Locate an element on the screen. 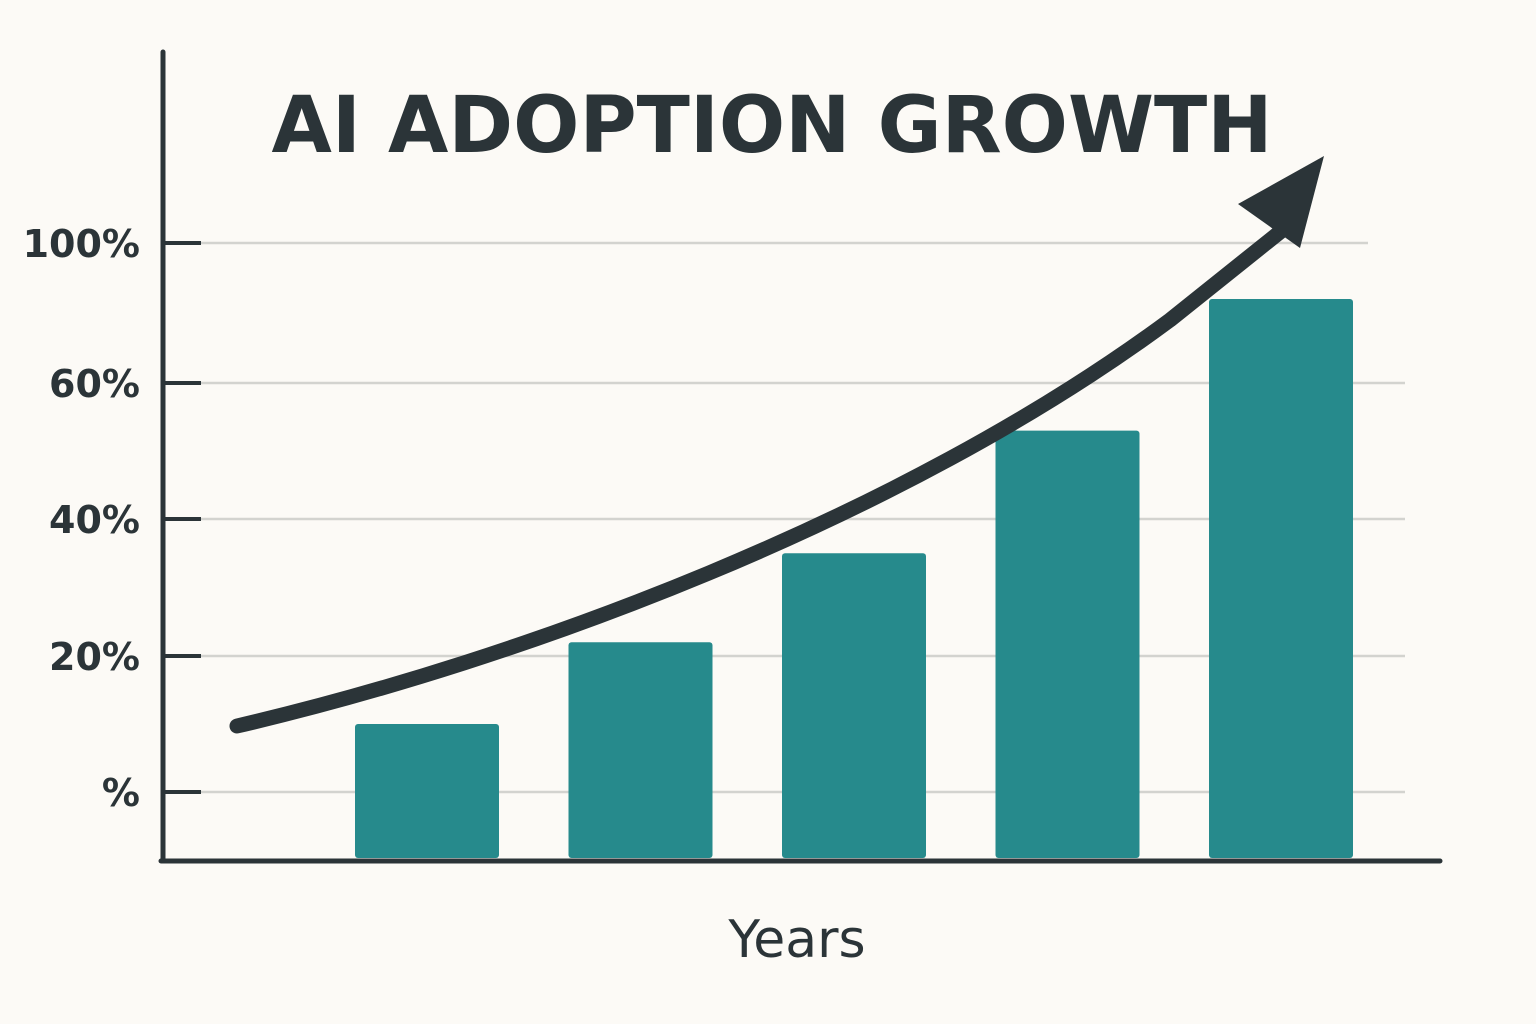  y-tick-label: 40% is located at coordinates (94, 520).